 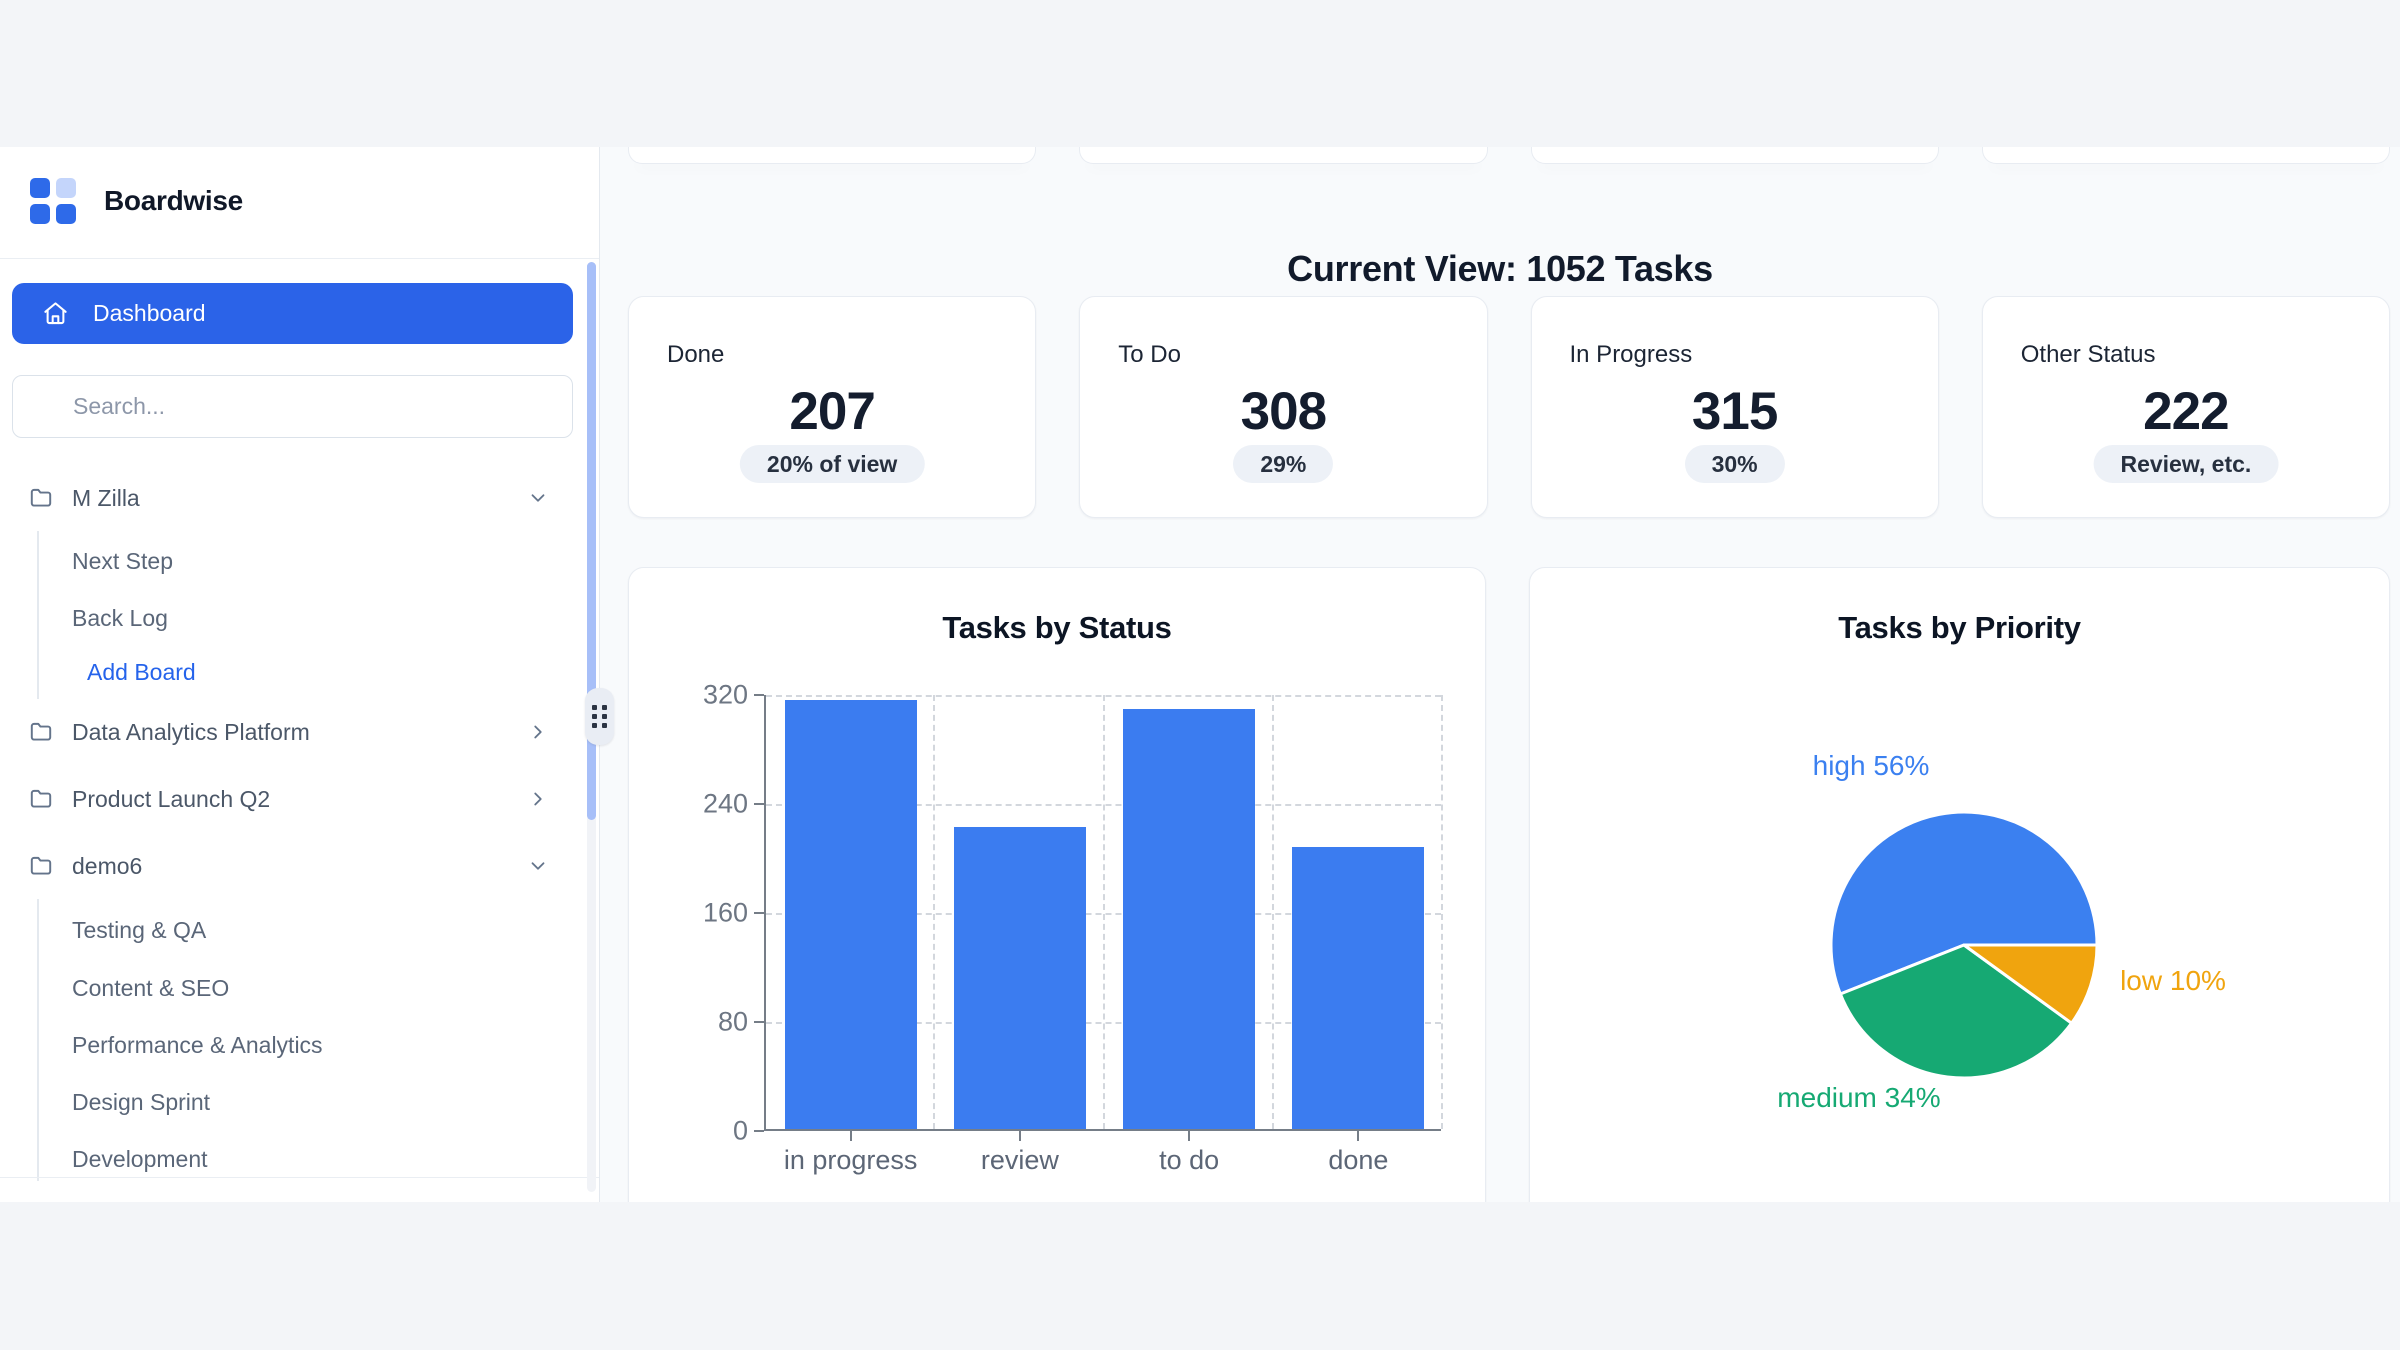 I want to click on bar-to-do, so click(x=1189, y=919).